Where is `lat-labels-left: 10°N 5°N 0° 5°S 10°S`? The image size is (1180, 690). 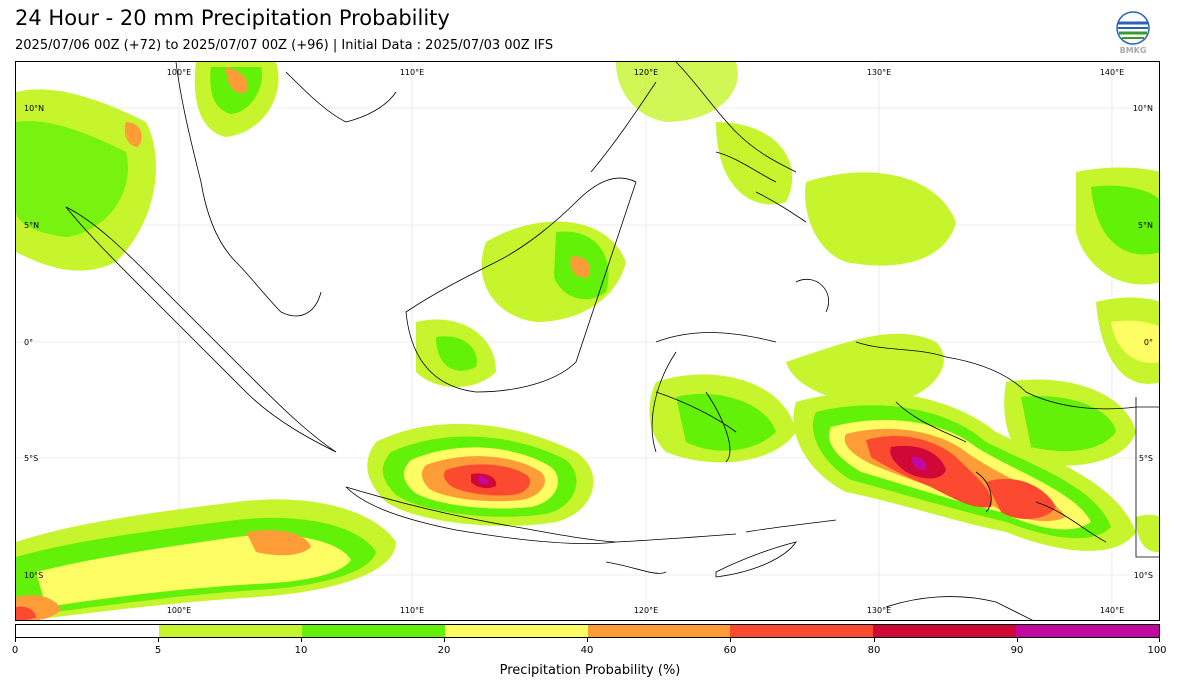
lat-labels-left: 10°N 5°N 0° 5°S 10°S is located at coordinates (34, 342).